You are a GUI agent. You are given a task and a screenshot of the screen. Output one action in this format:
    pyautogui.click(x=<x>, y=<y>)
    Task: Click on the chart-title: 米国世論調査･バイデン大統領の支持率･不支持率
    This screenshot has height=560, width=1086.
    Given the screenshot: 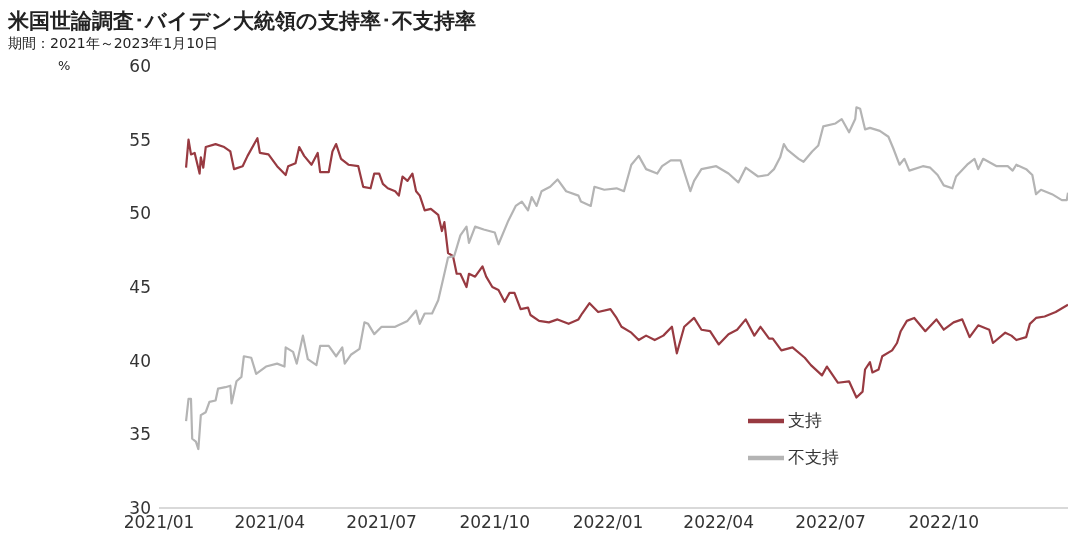 What is the action you would take?
    pyautogui.click(x=242, y=21)
    